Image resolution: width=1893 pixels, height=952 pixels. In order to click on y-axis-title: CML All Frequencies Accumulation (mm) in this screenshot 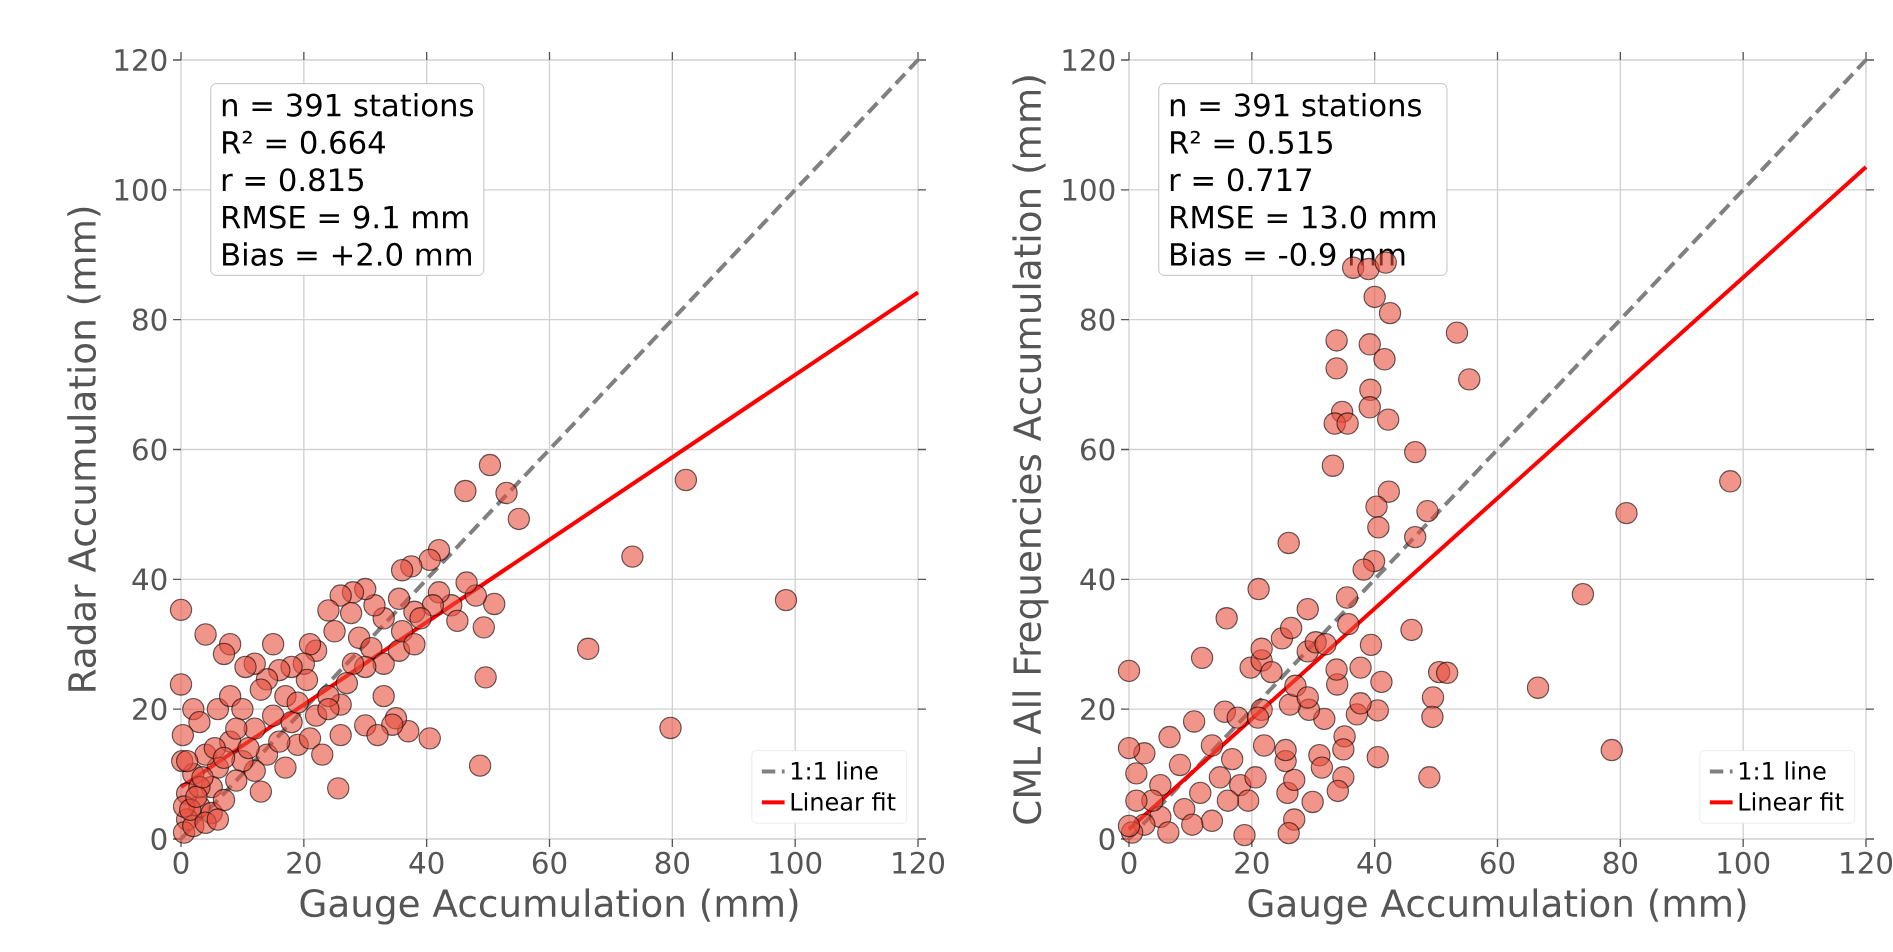, I will do `click(1030, 450)`.